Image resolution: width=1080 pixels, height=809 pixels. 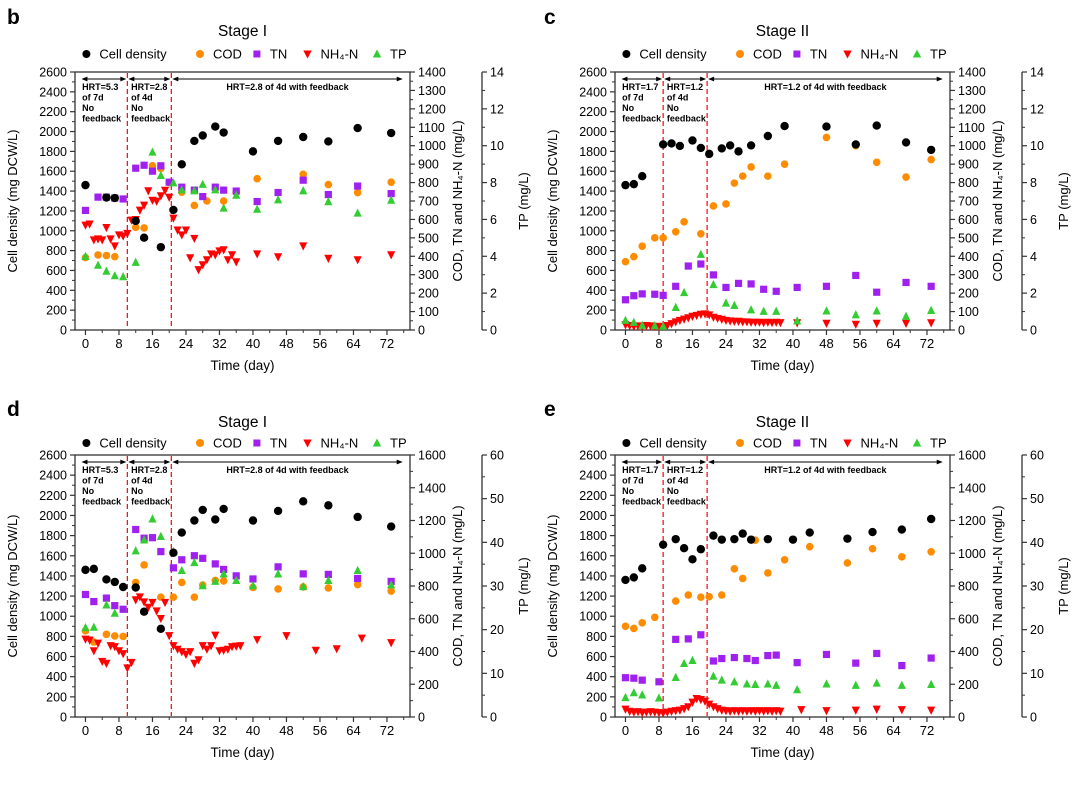 What do you see at coordinates (593, 476) in the screenshot?
I see `svg-text: 2400` at bounding box center [593, 476].